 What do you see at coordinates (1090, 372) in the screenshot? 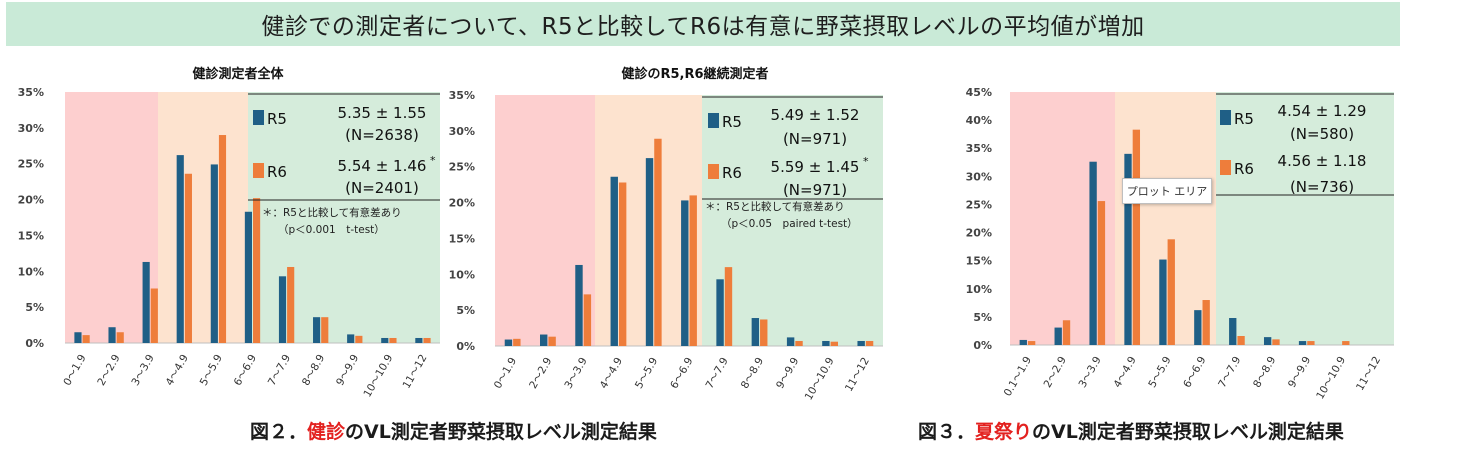
I see `x-tick-label: 3～3.9` at bounding box center [1090, 372].